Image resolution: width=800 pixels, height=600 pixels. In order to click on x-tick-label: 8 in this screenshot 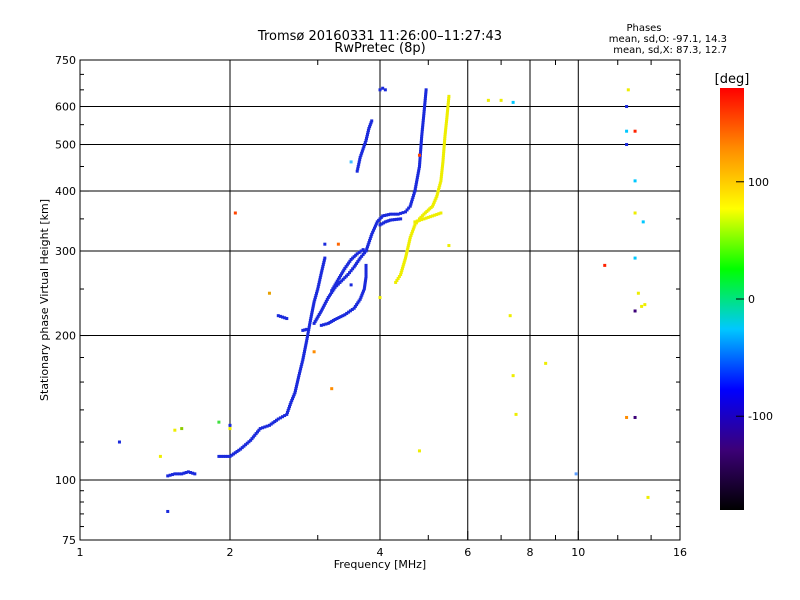, I will do `click(530, 552)`.